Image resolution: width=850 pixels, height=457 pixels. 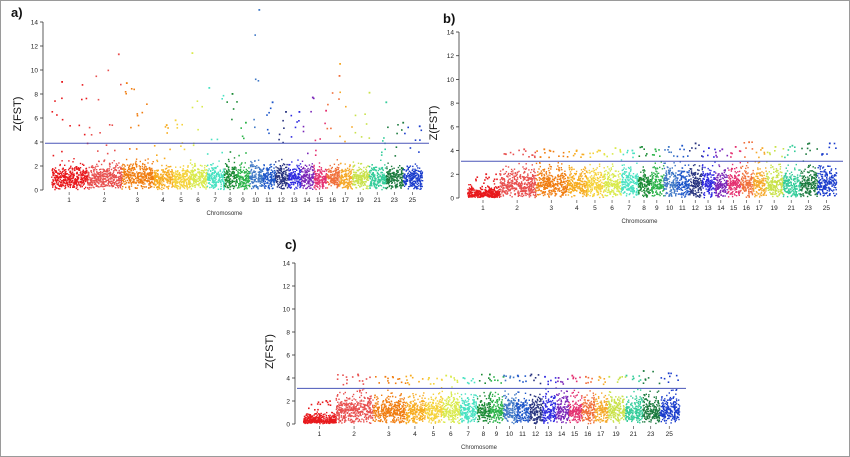 What do you see at coordinates (307, 200) in the screenshot?
I see `x-tick-label: 14` at bounding box center [307, 200].